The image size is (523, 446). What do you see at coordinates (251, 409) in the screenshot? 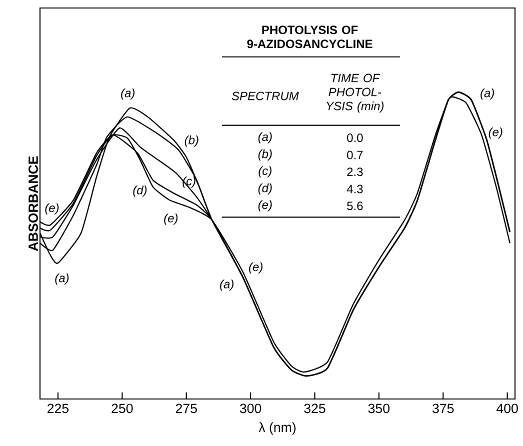
I see `x-tick-label: 300` at bounding box center [251, 409].